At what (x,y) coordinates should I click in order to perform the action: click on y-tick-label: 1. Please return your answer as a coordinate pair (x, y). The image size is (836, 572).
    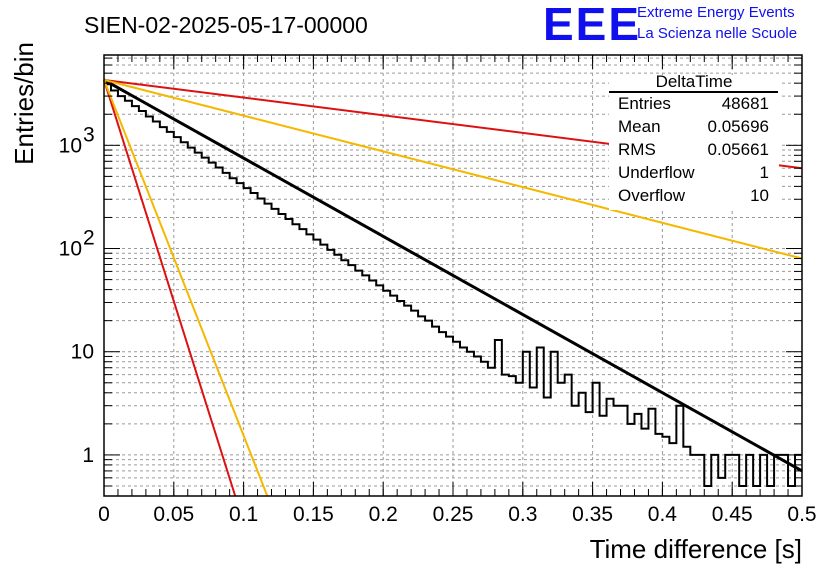
    Looking at the image, I should click on (88, 455).